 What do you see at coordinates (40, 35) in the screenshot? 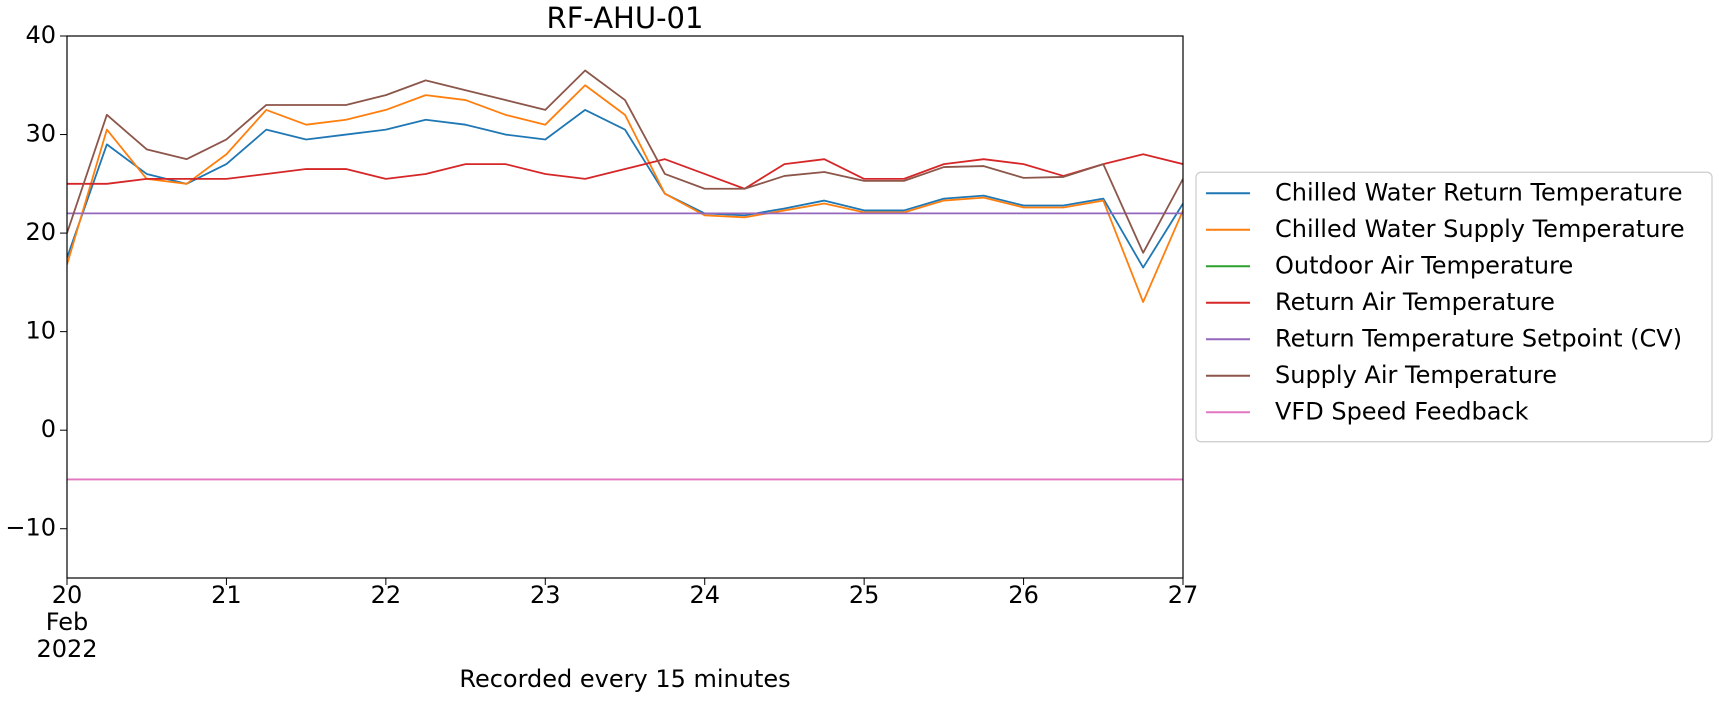
I see `y-tick-label: 40` at bounding box center [40, 35].